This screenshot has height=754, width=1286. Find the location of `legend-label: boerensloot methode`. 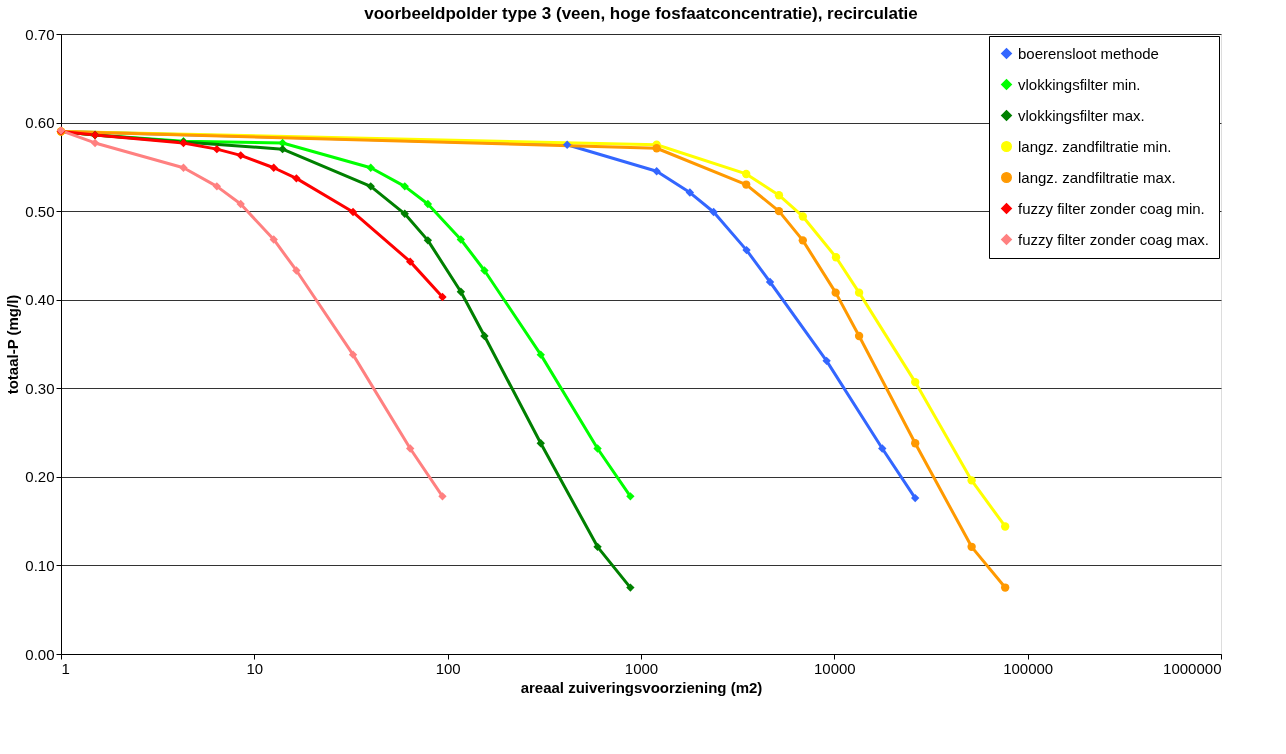

legend-label: boerensloot methode is located at coordinates (1088, 53).